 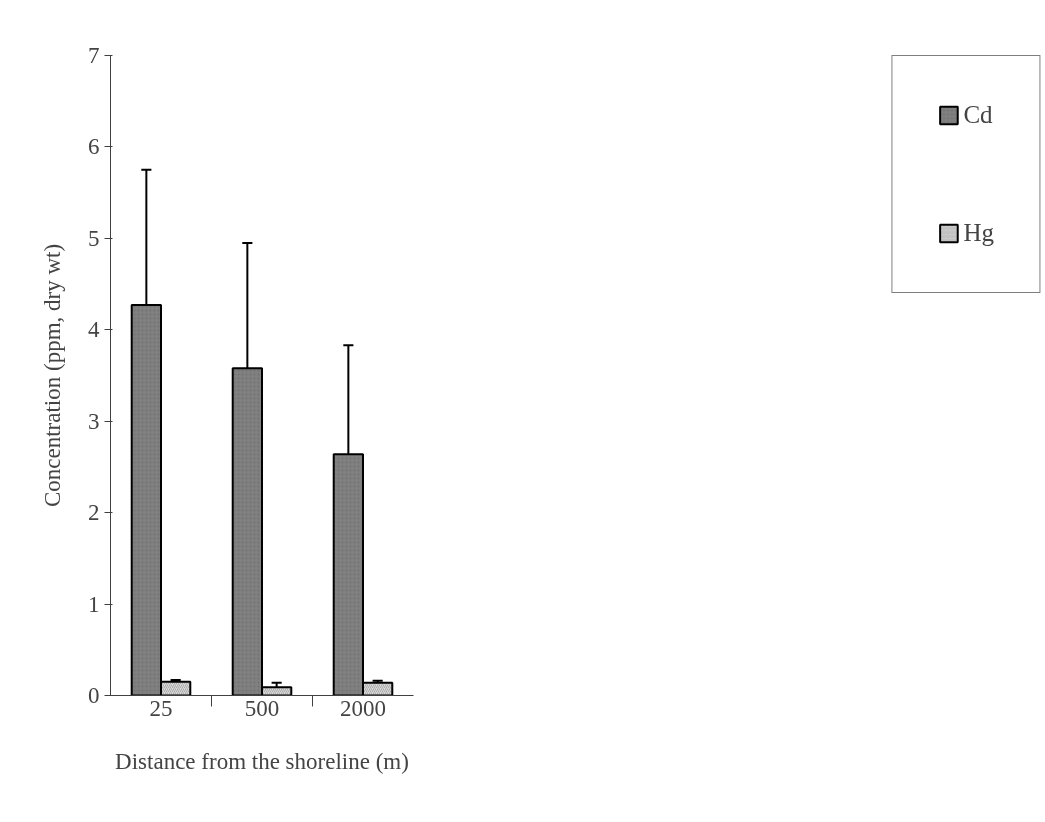 I want to click on y-tick-label: 1, so click(x=94, y=604).